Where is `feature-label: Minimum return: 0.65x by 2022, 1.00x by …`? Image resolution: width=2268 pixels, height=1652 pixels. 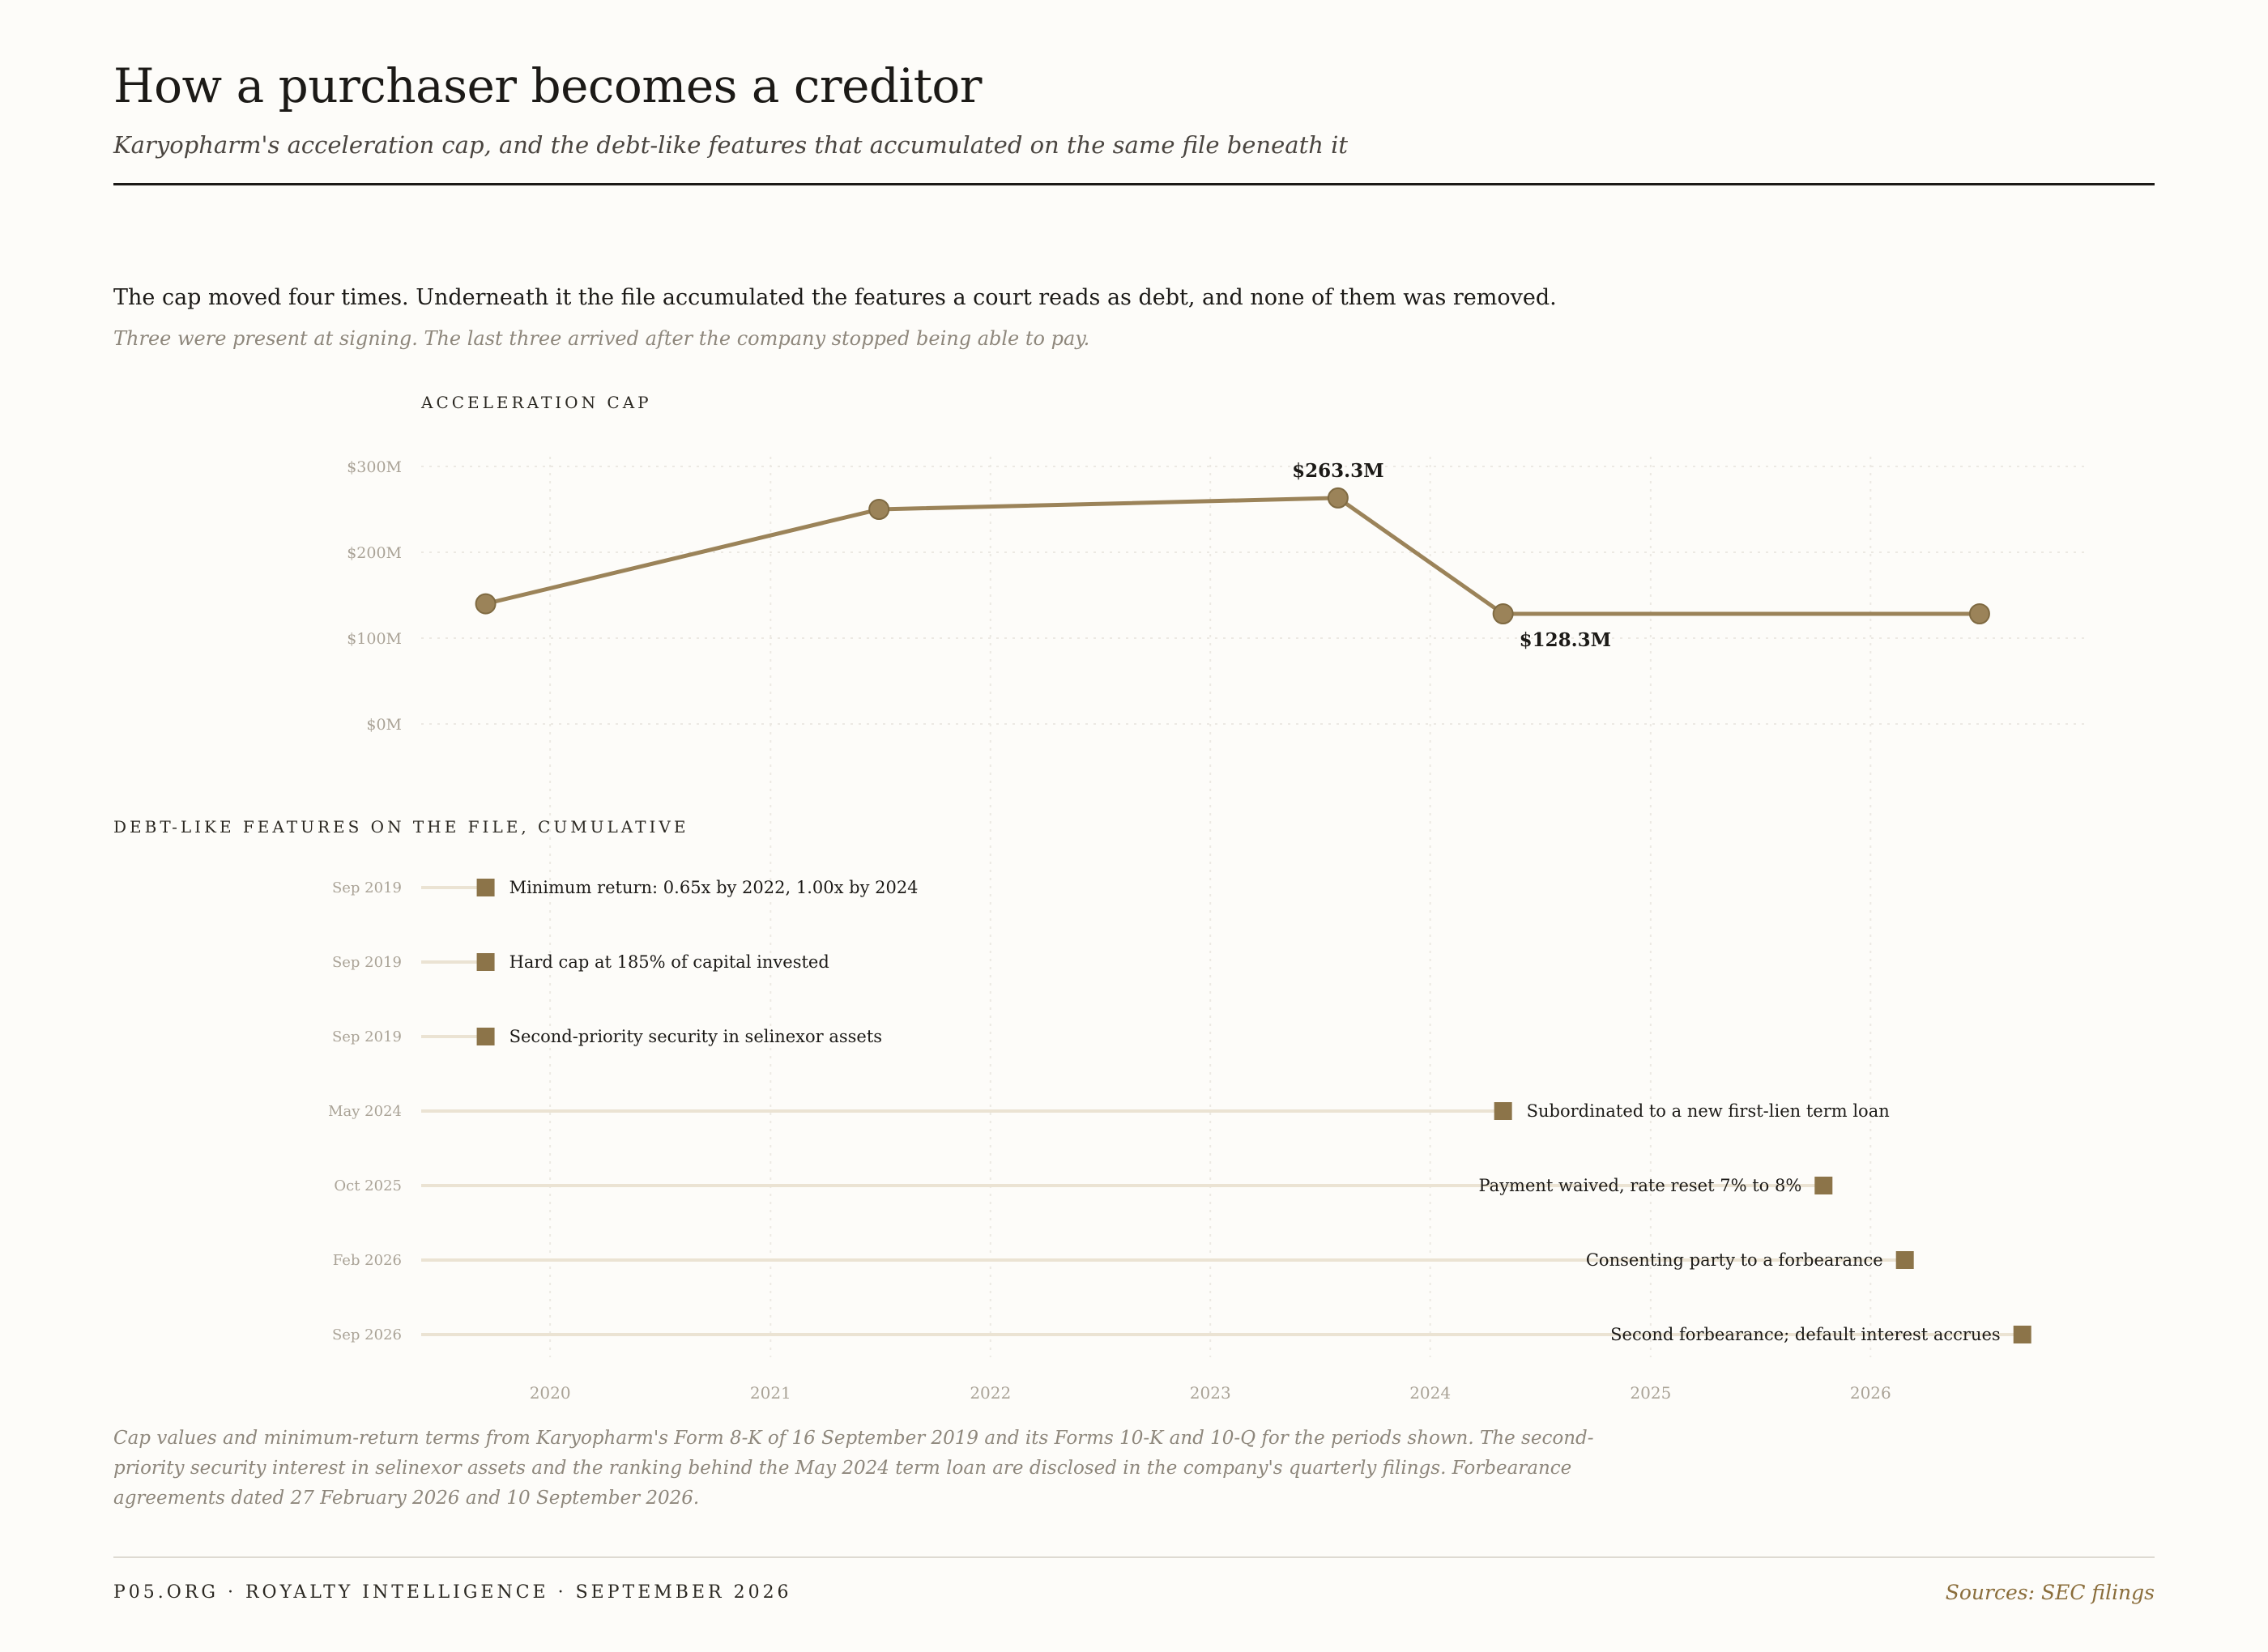
feature-label: Minimum return: 0.65x by 2022, 1.00x by … is located at coordinates (714, 887).